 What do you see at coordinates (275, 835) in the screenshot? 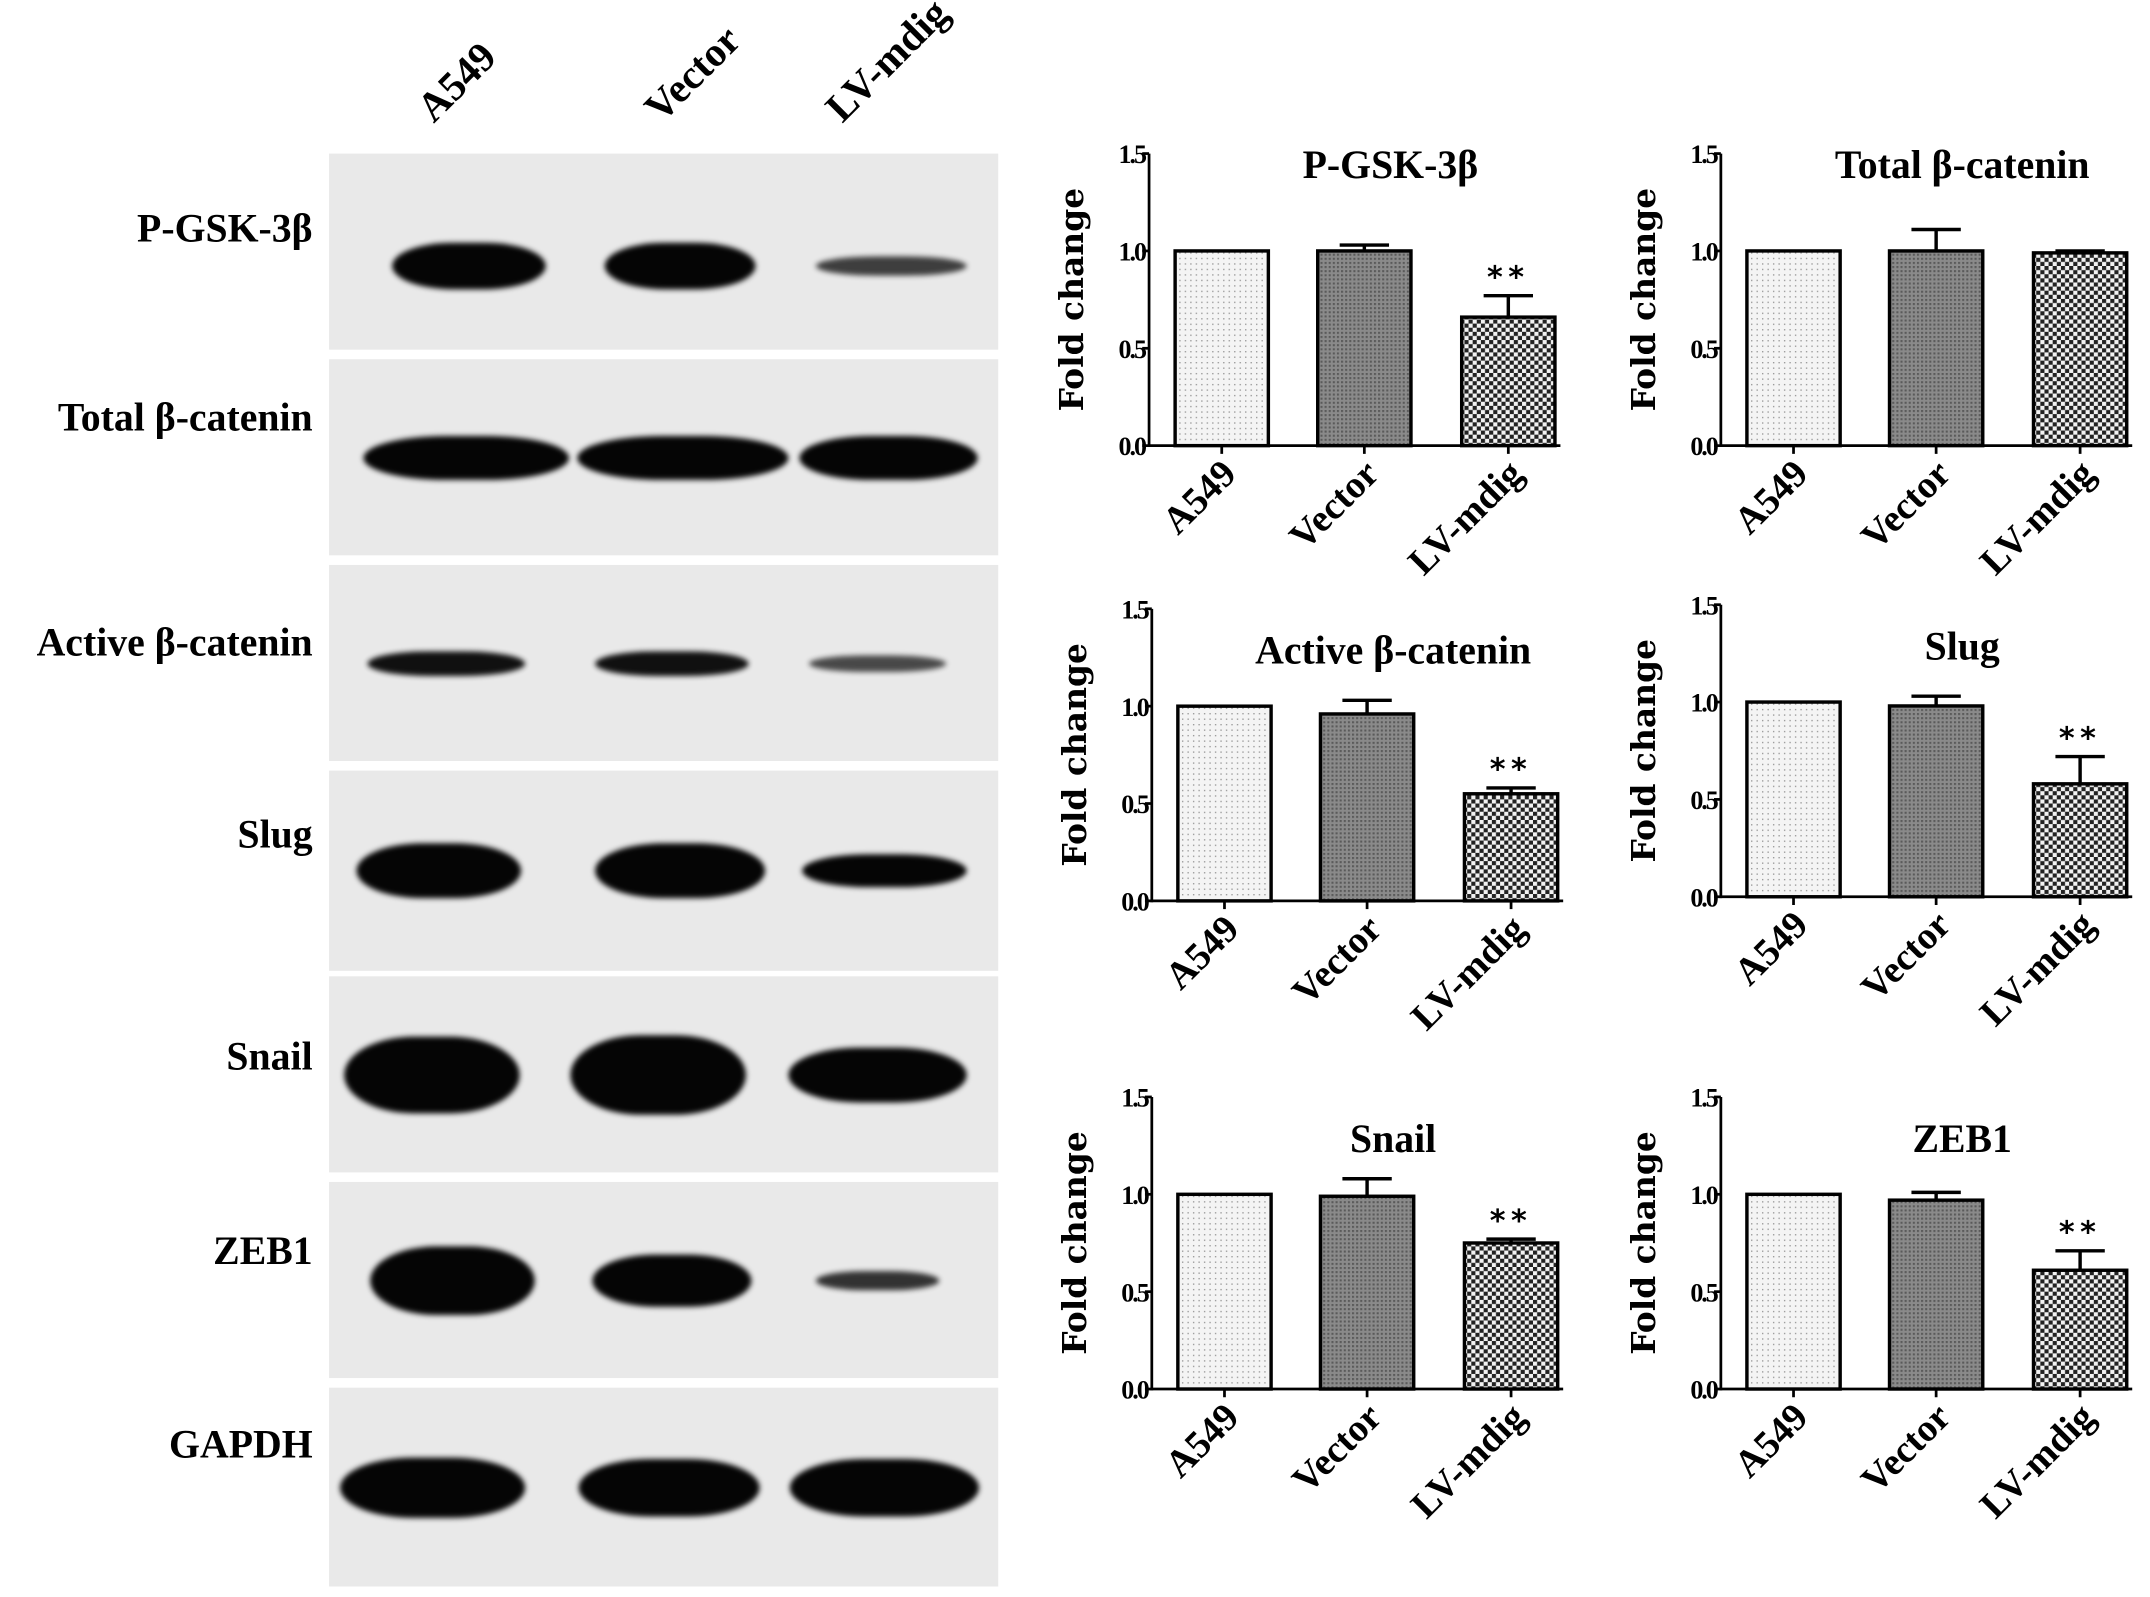
I see `blot-row-label-slug: Slug` at bounding box center [275, 835].